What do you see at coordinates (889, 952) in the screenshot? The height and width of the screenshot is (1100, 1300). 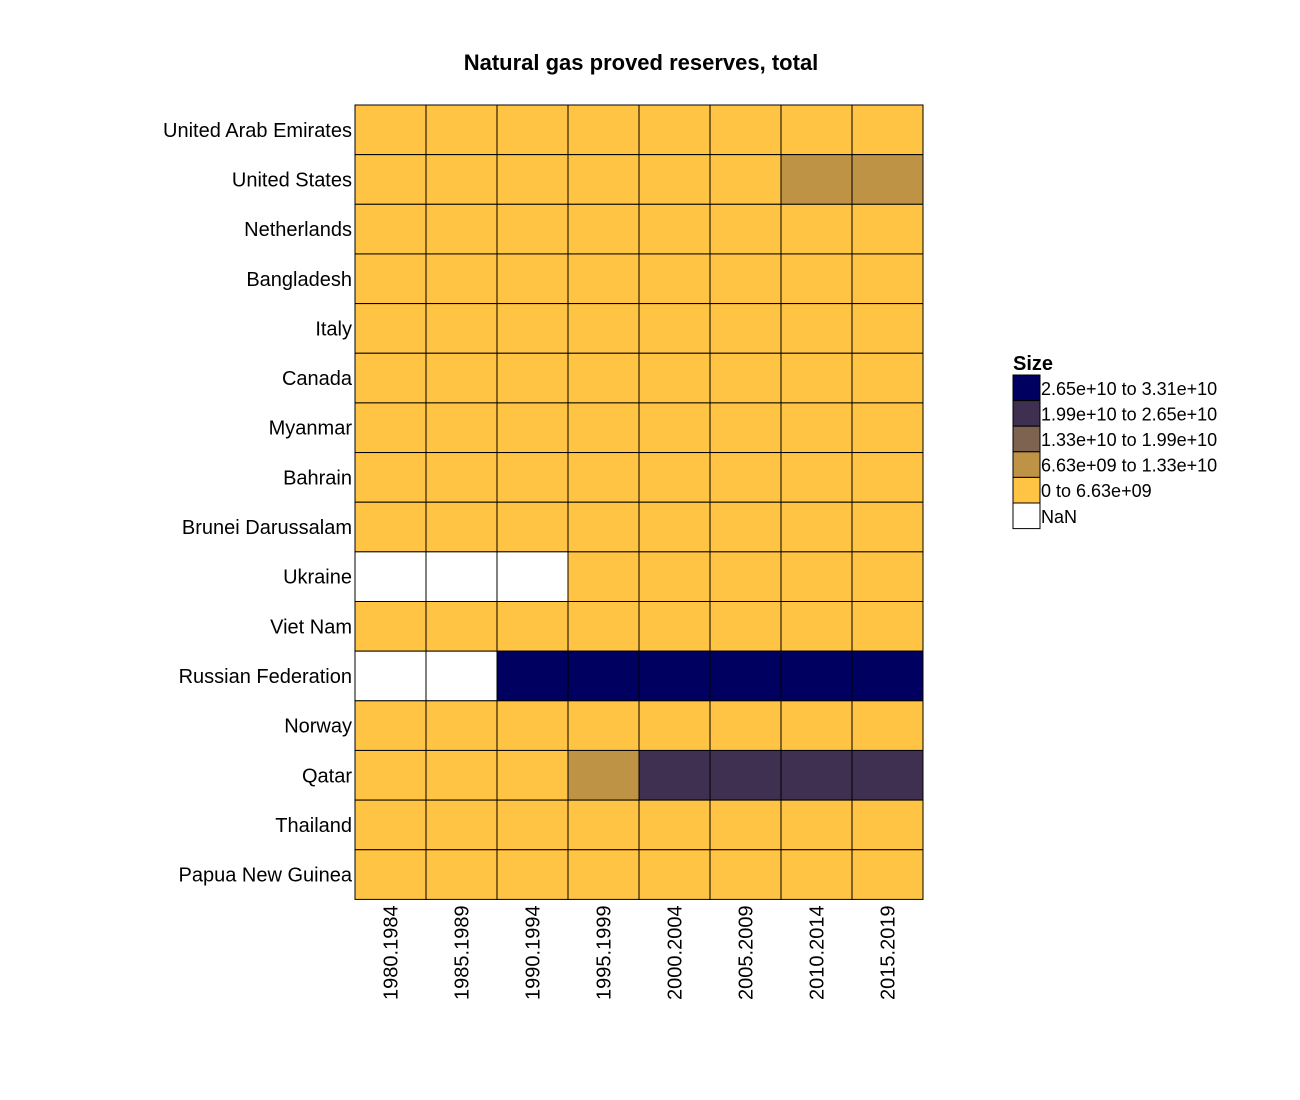 I see `column-label: 2015.2019` at bounding box center [889, 952].